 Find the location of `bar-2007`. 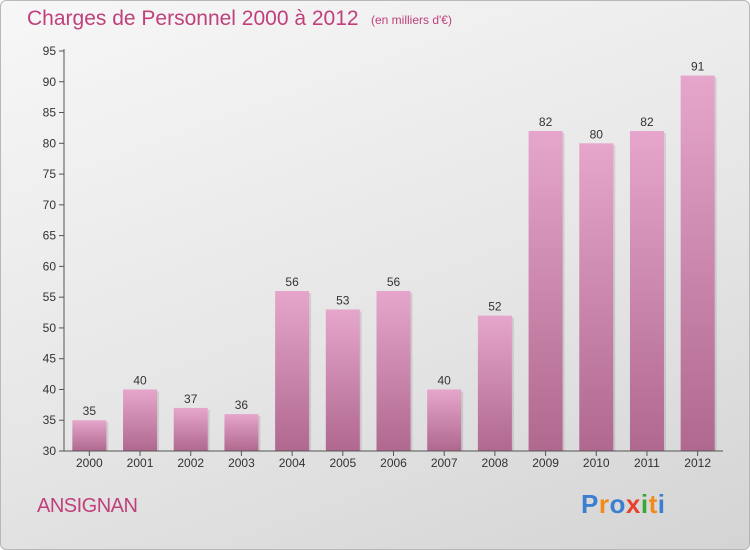

bar-2007 is located at coordinates (444, 420).